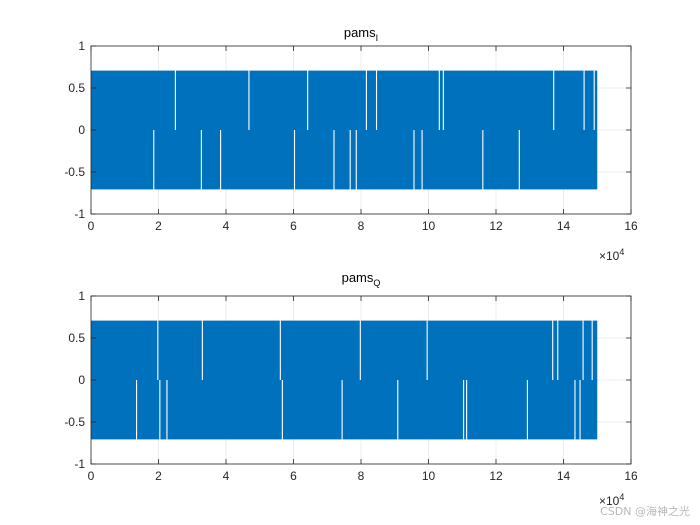  Describe the element at coordinates (361, 34) in the screenshot. I see `axes-title-pams-i: pamsI` at that location.